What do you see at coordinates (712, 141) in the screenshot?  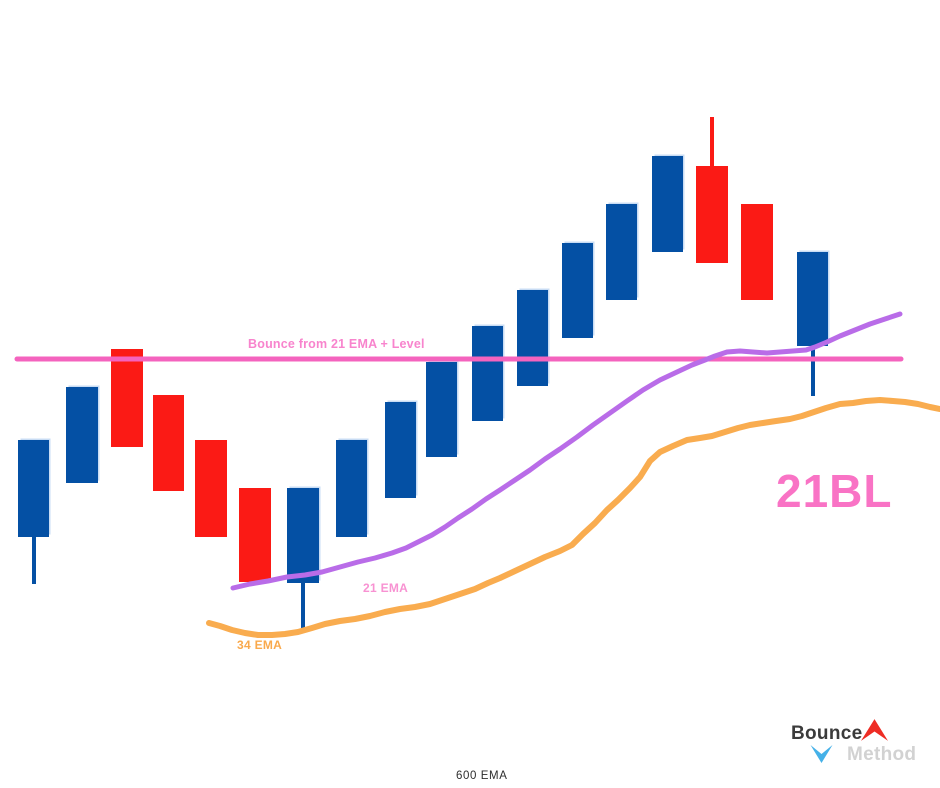 I see `candle-16-upper-wick` at bounding box center [712, 141].